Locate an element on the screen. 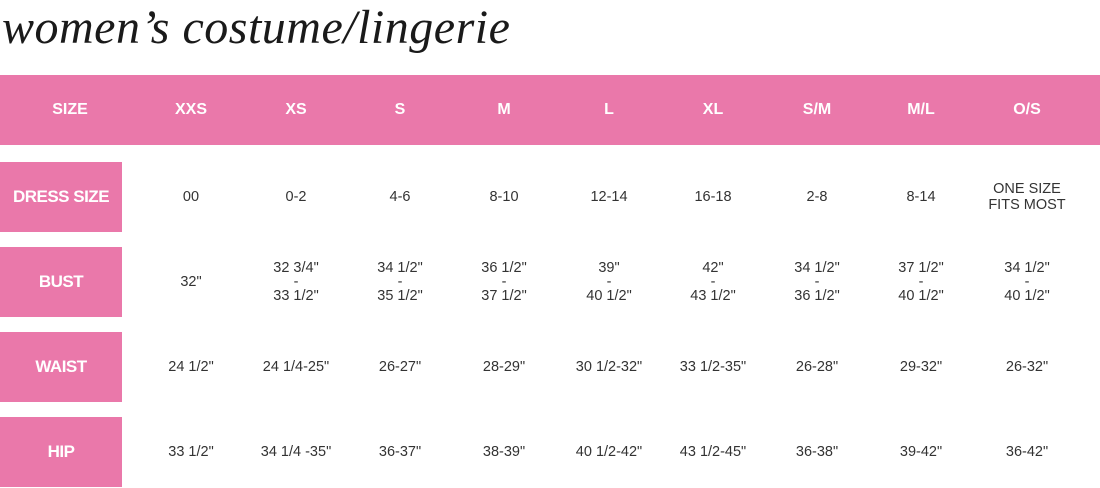  table-cell: 39" -40 1/2" is located at coordinates (609, 282).